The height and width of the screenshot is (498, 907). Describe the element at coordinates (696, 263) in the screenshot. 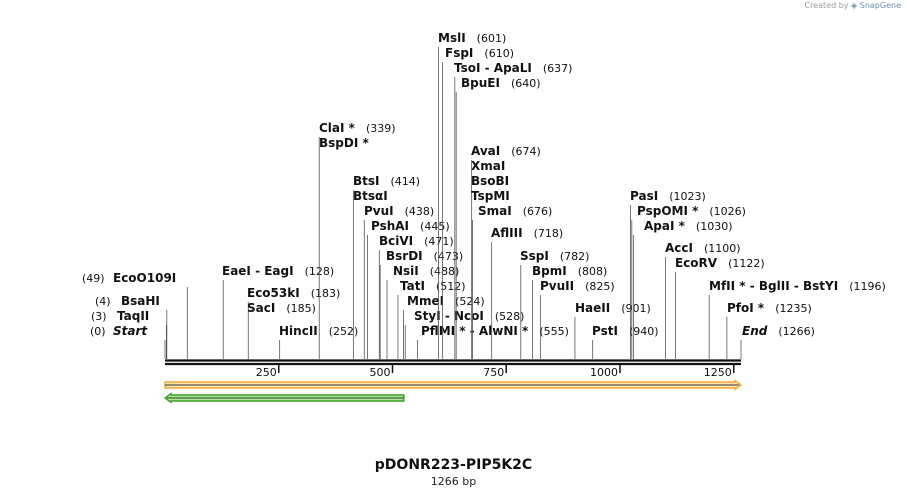

I see `site-name: EcoRV` at that location.